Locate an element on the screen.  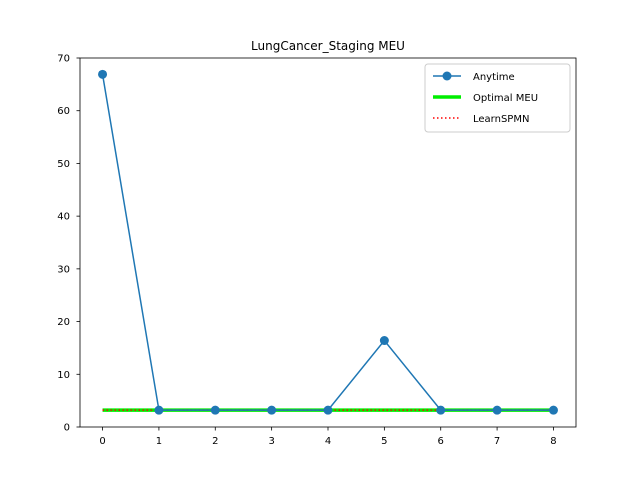
legend-item: LearnSPMN is located at coordinates (481, 119).